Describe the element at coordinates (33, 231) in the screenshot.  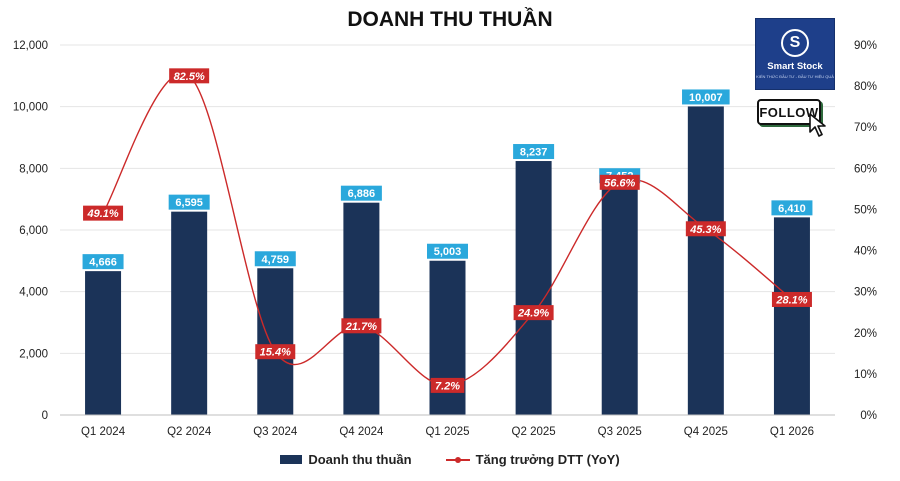
I see `y-tick-label: 6,000` at that location.